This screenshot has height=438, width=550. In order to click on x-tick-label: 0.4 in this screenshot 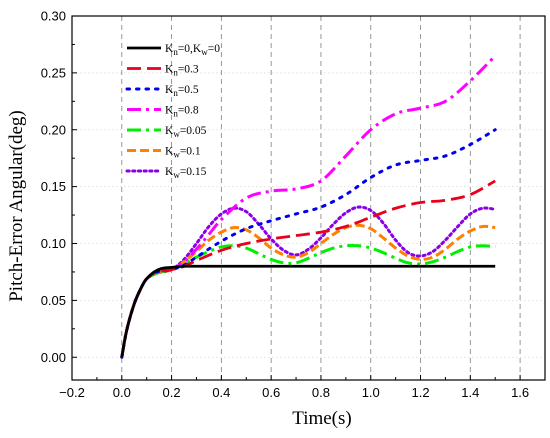, I will do `click(221, 392)`.